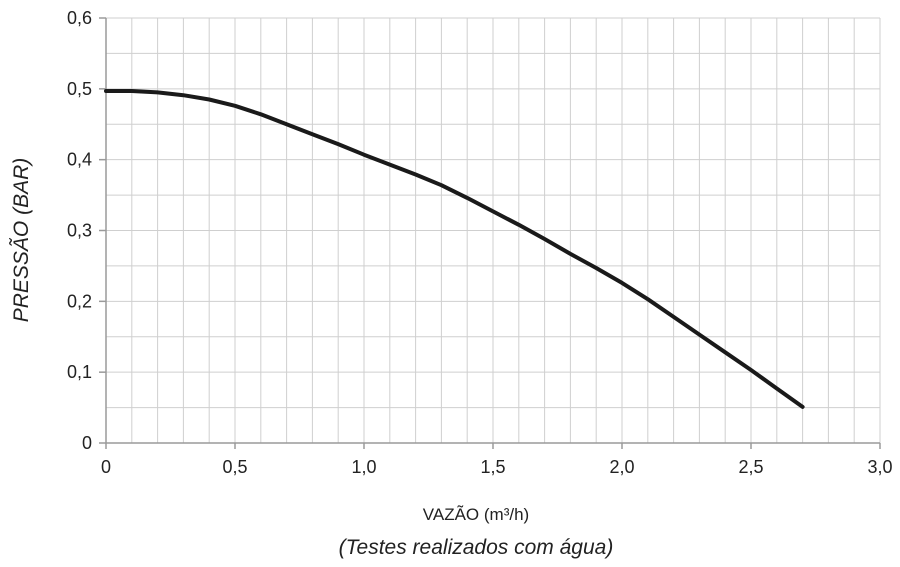 This screenshot has width=900, height=567. What do you see at coordinates (79, 160) in the screenshot?
I see `y-tick-label: 0,4` at bounding box center [79, 160].